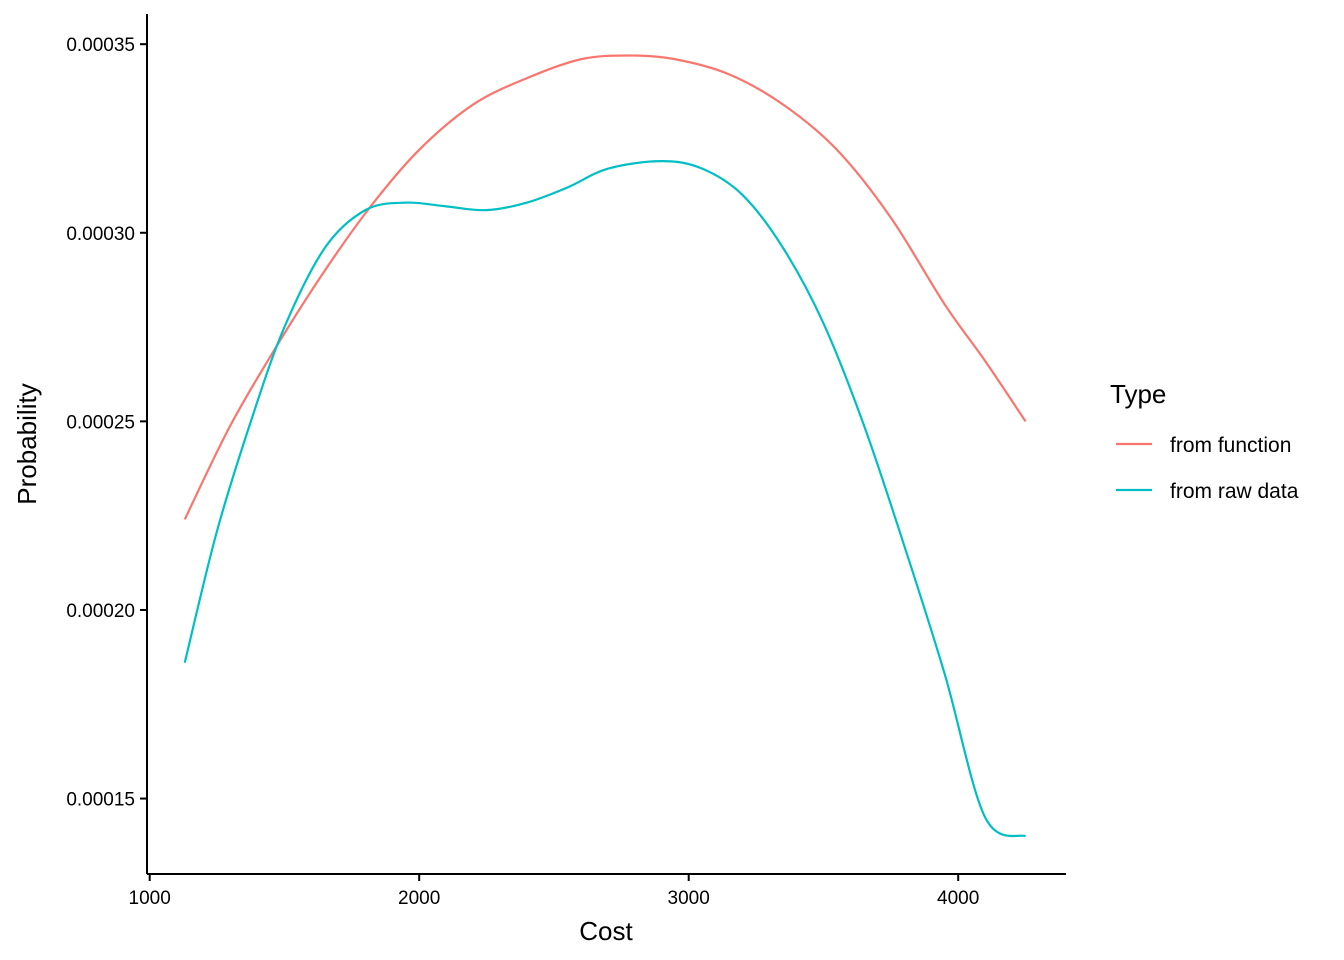  Describe the element at coordinates (554, 891) in the screenshot. I see `x-ticks: 1000 2000 3000 4000` at that location.